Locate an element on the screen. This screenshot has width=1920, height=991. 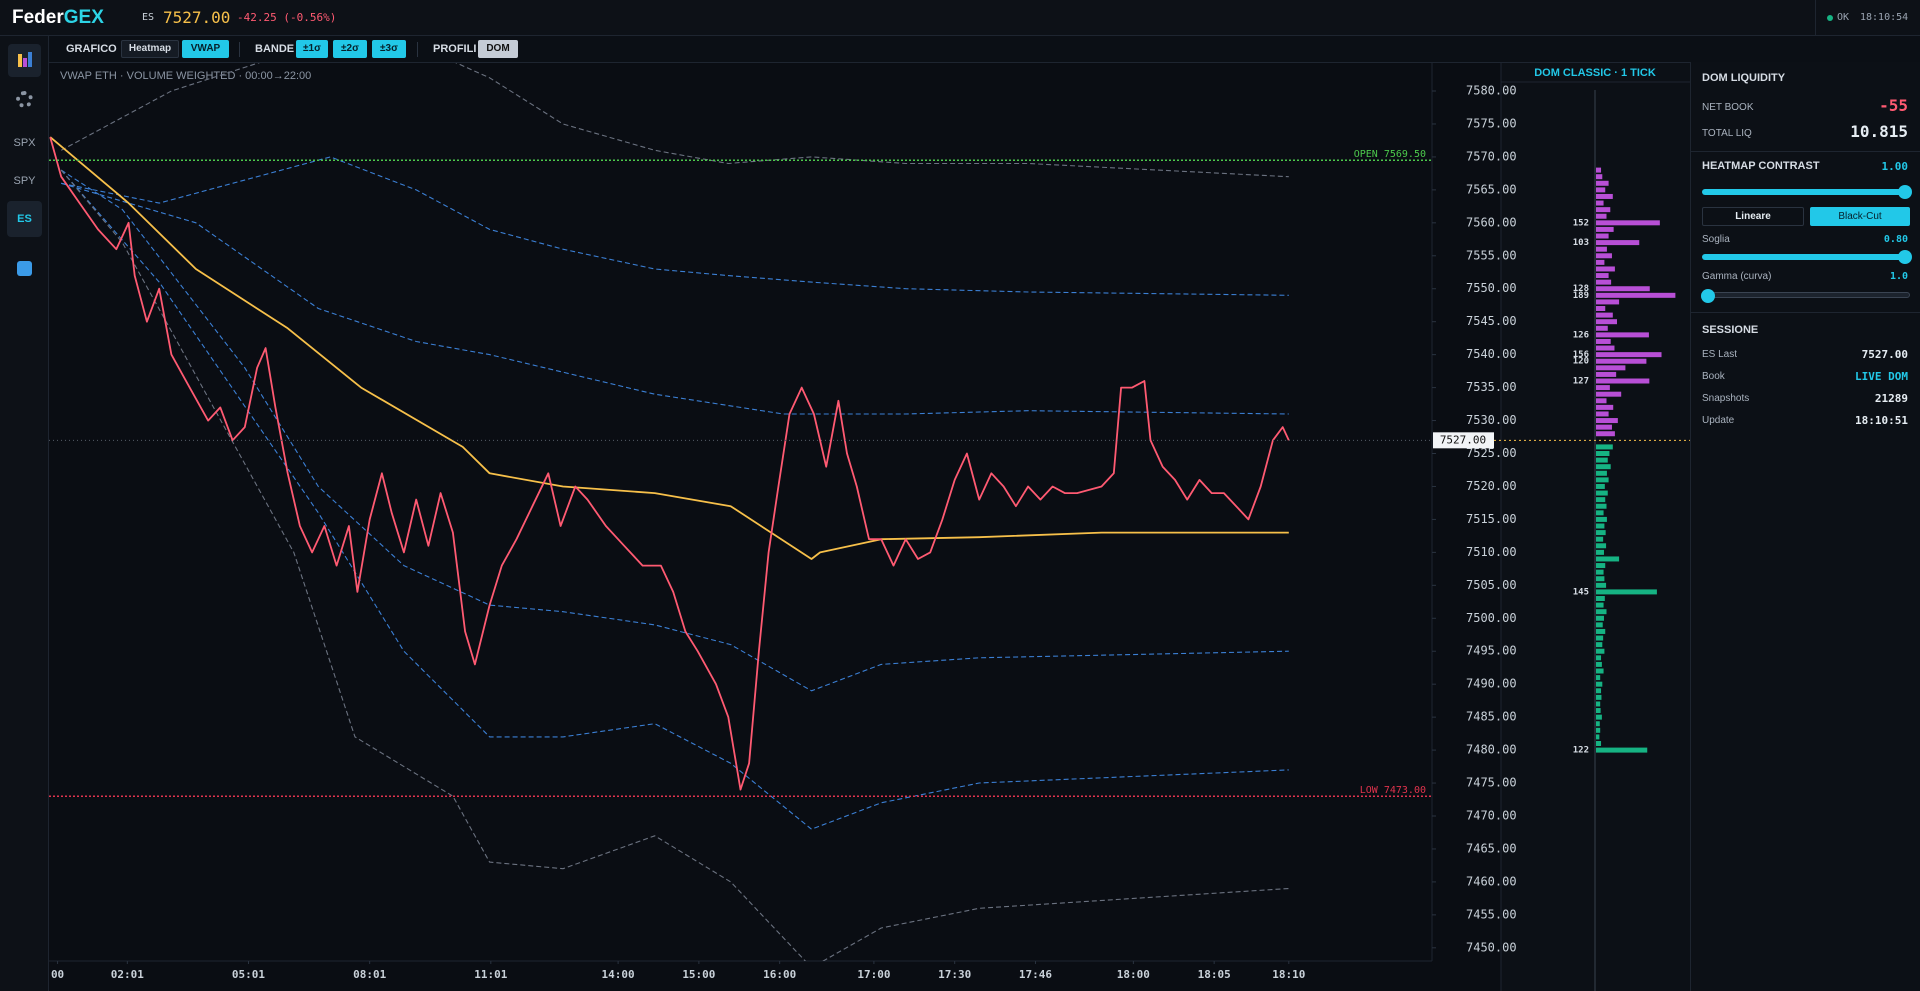
value: -55 is located at coordinates (1893, 105).